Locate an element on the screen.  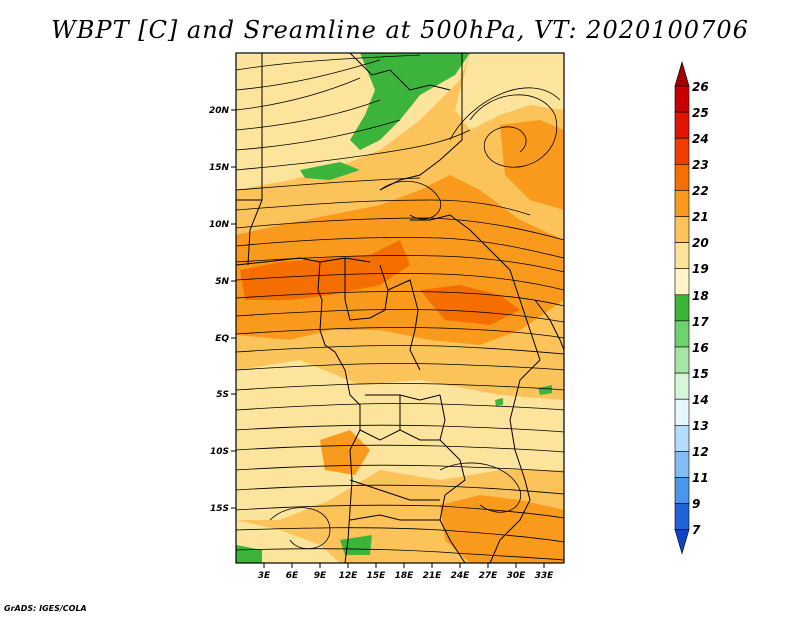
colorbar-label: 7 is located at coordinates (696, 530).